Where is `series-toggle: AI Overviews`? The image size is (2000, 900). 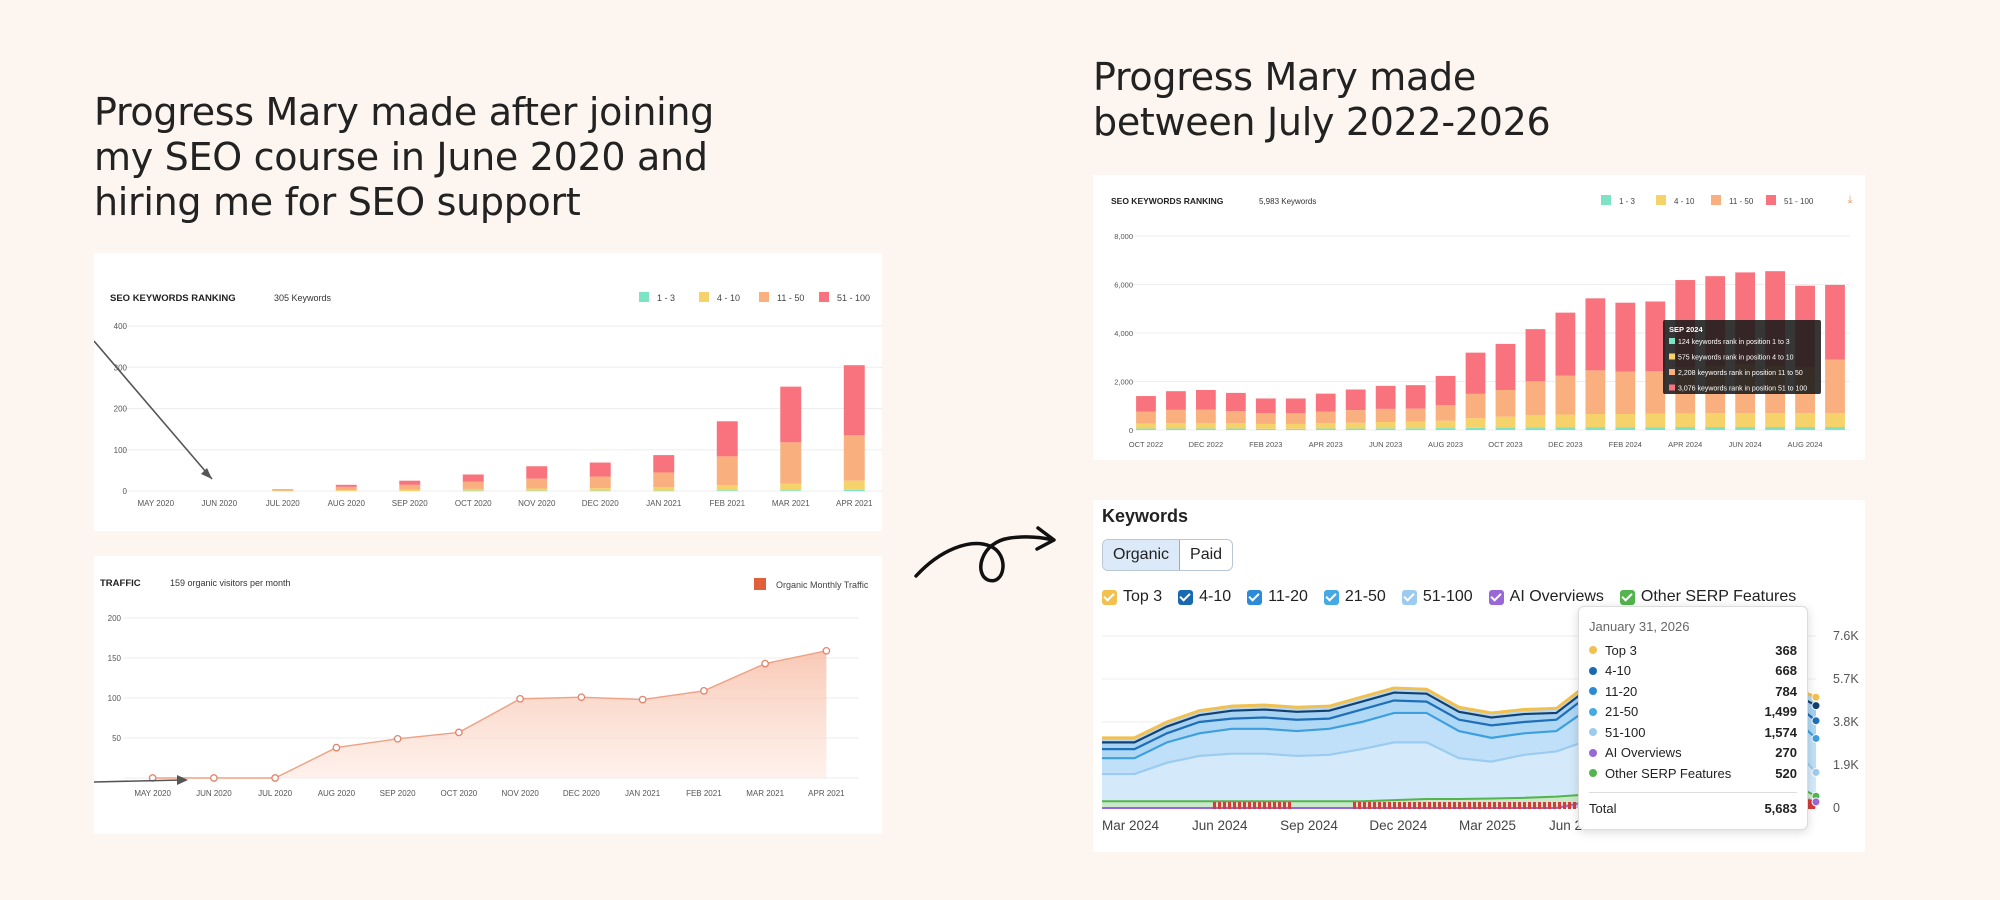
series-toggle: AI Overviews is located at coordinates (1546, 597).